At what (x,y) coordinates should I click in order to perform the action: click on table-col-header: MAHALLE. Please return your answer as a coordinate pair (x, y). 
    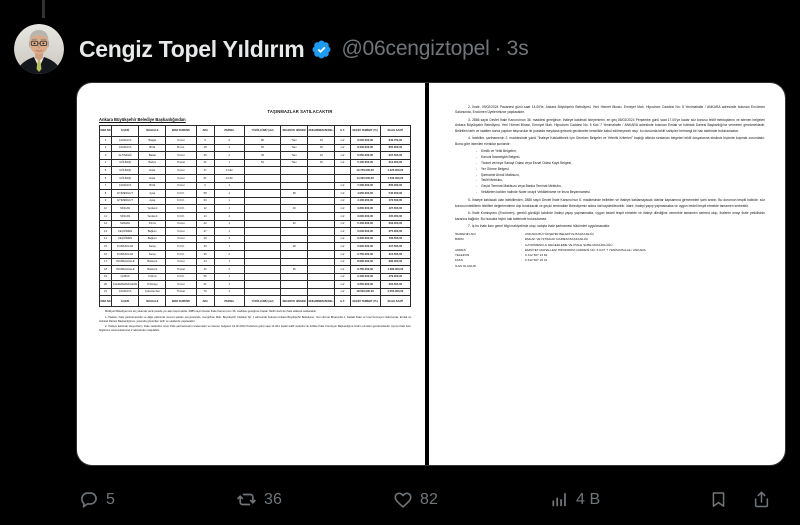
    Looking at the image, I should click on (152, 301).